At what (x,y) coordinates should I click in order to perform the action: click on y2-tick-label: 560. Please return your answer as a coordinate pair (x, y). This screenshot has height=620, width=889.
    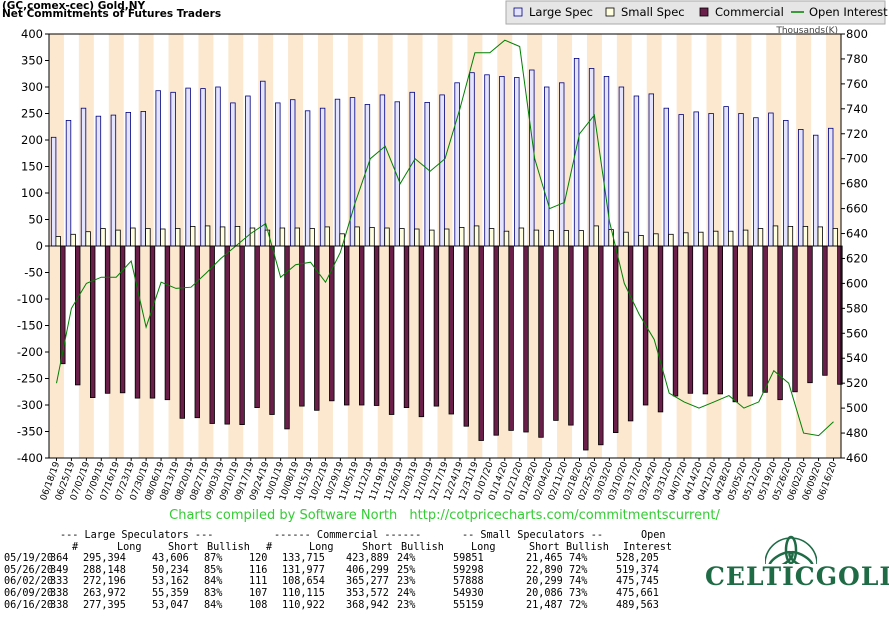
    Looking at the image, I should click on (857, 333).